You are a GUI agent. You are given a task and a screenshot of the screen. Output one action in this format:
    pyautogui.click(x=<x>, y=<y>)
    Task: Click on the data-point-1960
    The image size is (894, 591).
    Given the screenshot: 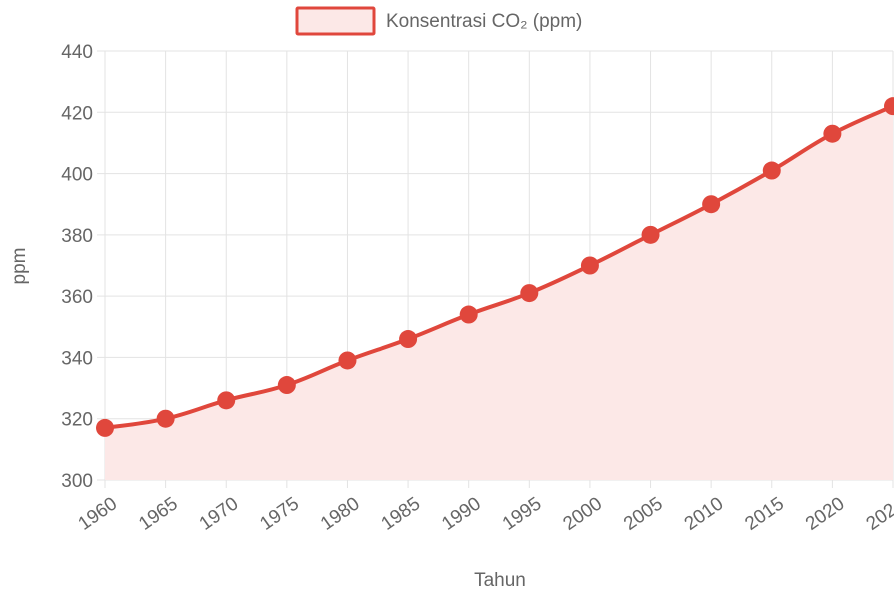 What is the action you would take?
    pyautogui.click(x=105, y=427)
    